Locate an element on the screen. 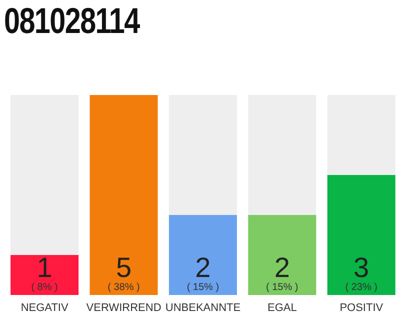 The width and height of the screenshot is (410, 320). data-label: 1 is located at coordinates (44, 267).